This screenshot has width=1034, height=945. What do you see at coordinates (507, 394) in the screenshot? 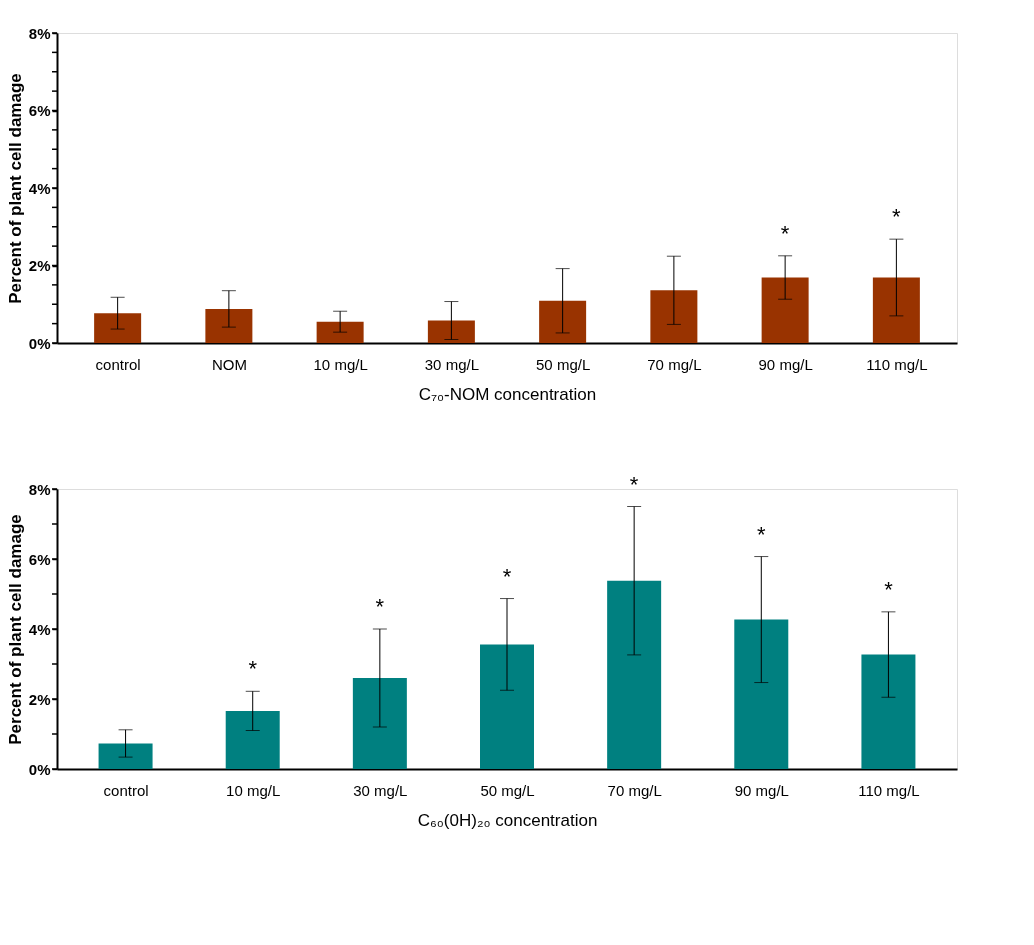
I see `x-axis-title: C₇₀-NOM concentration` at bounding box center [507, 394].